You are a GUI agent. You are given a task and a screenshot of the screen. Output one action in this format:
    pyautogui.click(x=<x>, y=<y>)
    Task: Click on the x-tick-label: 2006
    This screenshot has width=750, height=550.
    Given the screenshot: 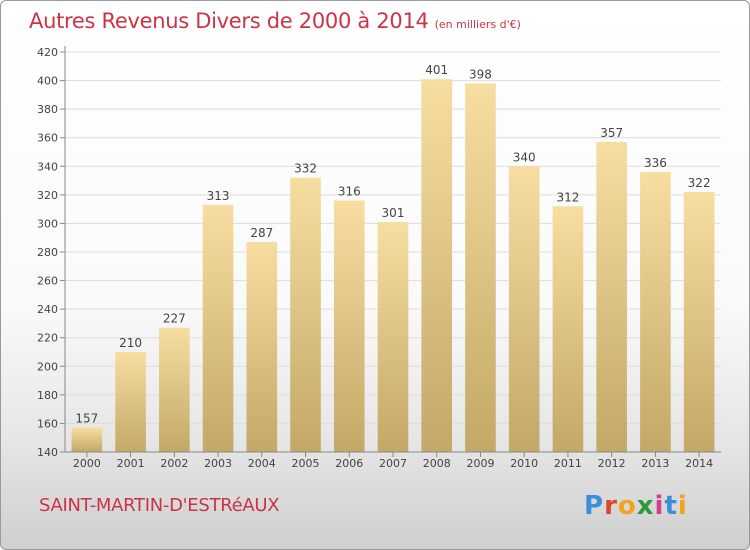 What is the action you would take?
    pyautogui.click(x=349, y=463)
    